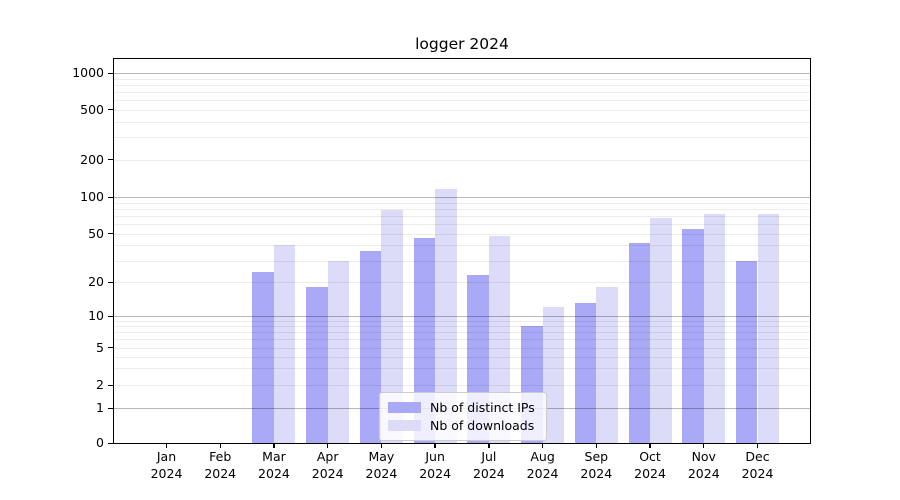  Describe the element at coordinates (381, 465) in the screenshot. I see `x-tick-label-may-2024: May 2024` at that location.